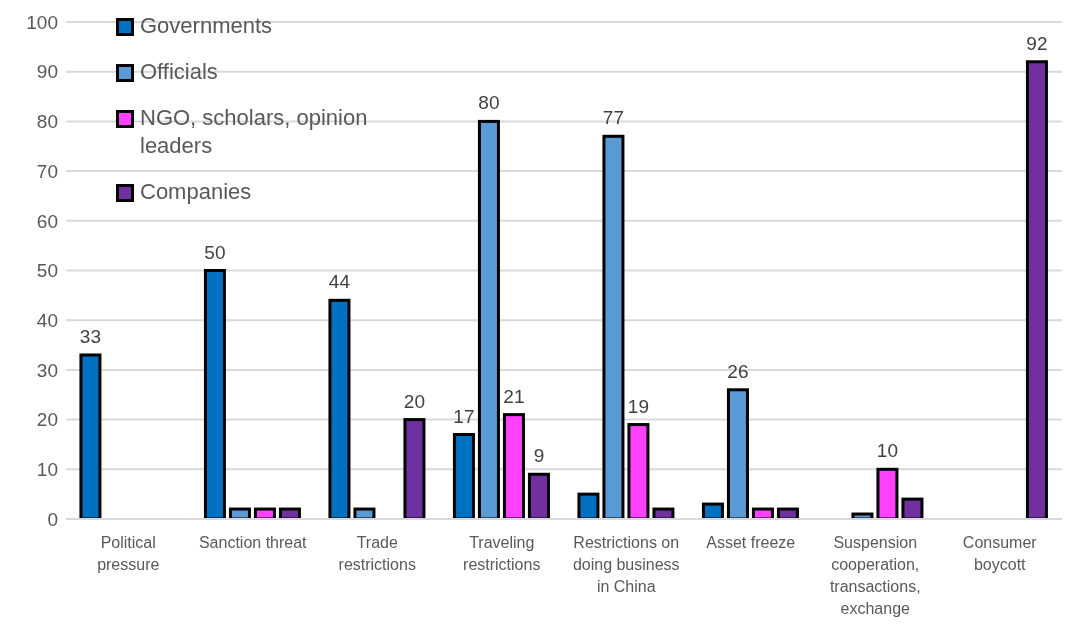 Image resolution: width=1078 pixels, height=629 pixels. Describe the element at coordinates (47, 271) in the screenshot. I see `y-tick-label: 50` at that location.